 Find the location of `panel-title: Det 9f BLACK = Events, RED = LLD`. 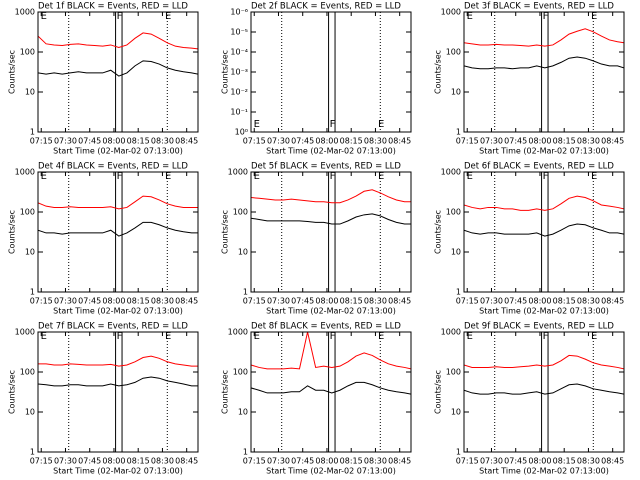

panel-title: Det 9f BLACK = Events, RED = LLD is located at coordinates (539, 327).